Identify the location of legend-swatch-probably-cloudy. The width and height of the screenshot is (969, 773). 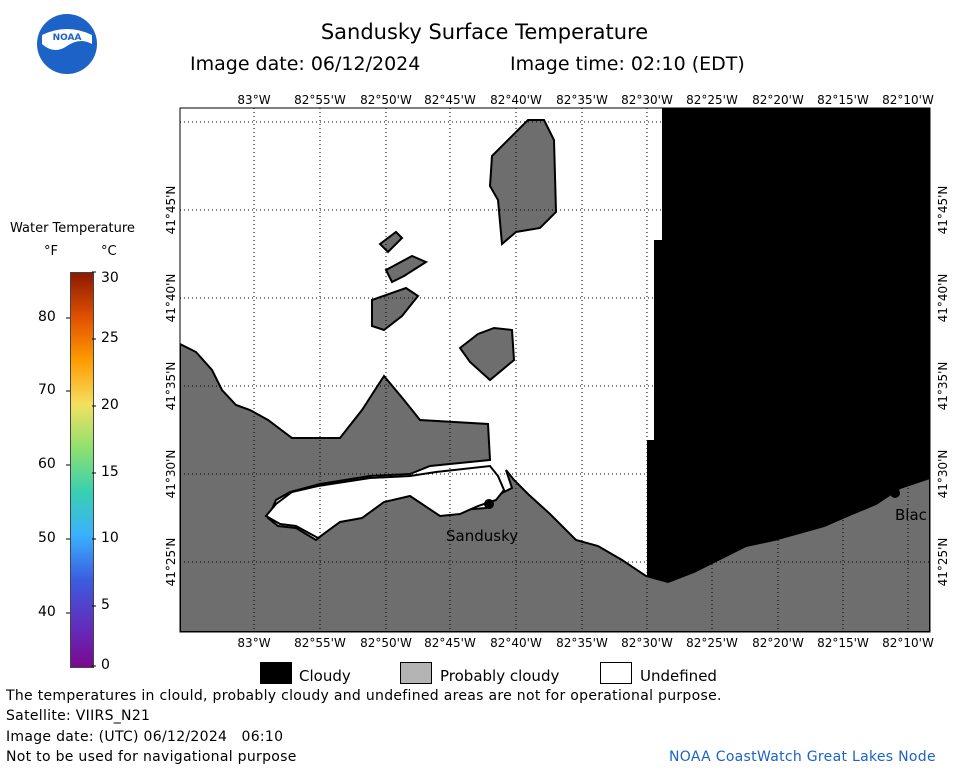
(416, 673).